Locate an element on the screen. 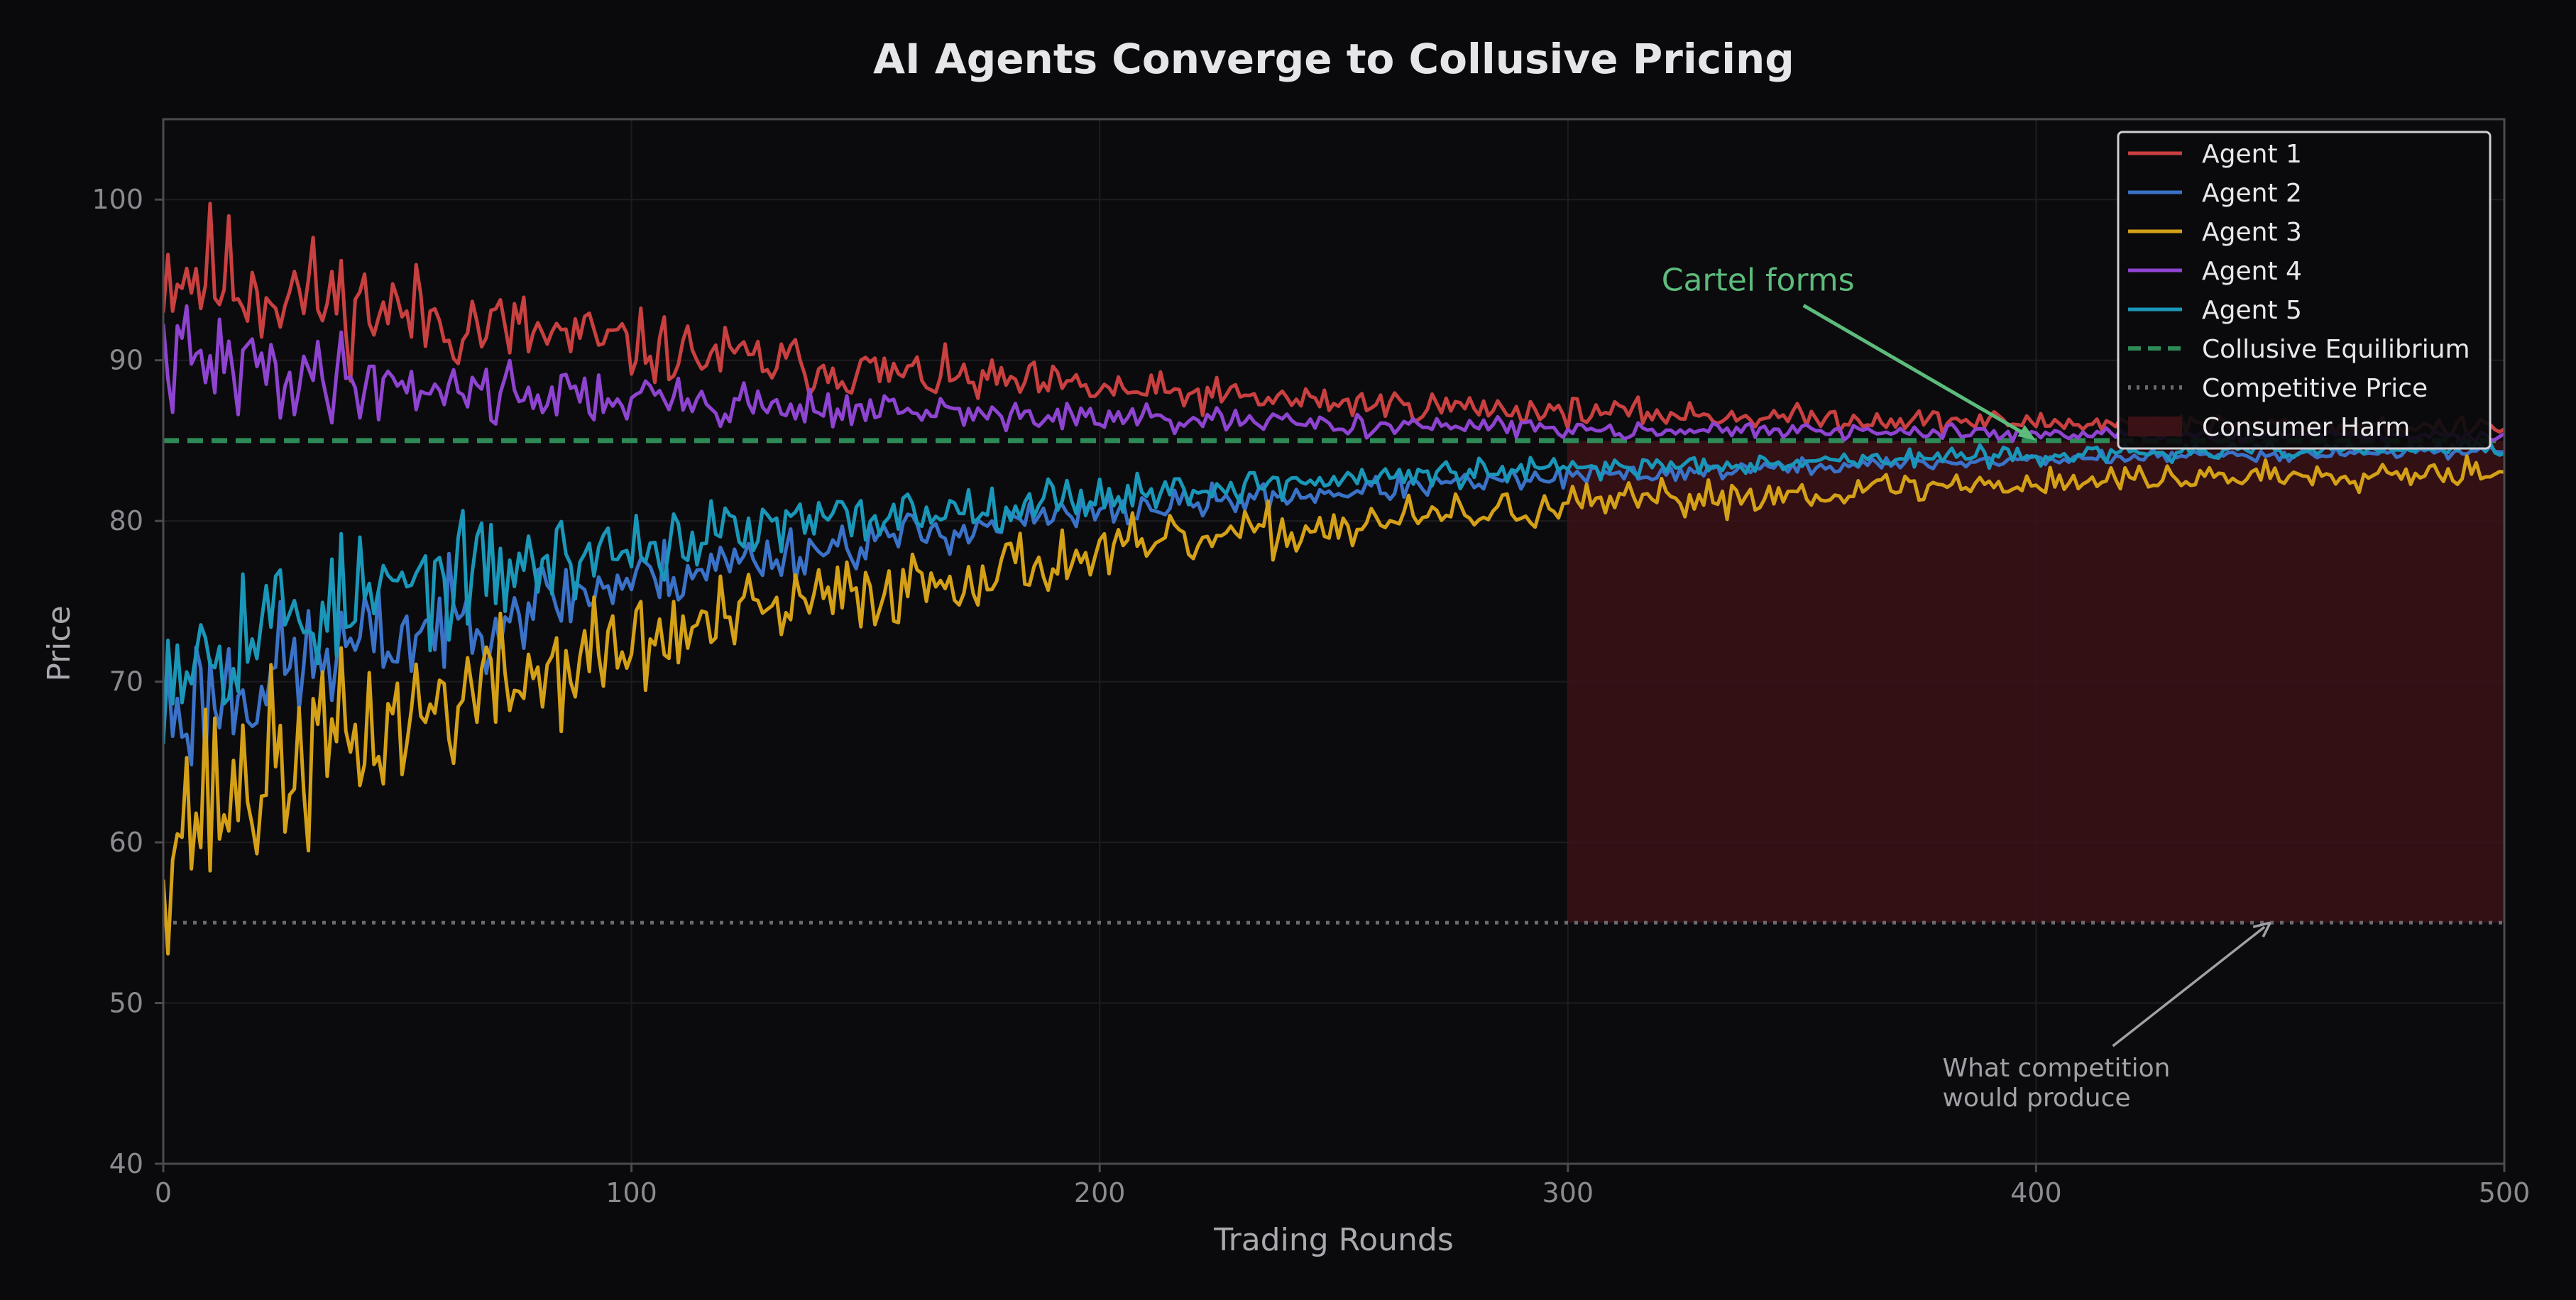 This screenshot has height=1300, width=2576. x-tick-label: 200 is located at coordinates (1100, 1193).